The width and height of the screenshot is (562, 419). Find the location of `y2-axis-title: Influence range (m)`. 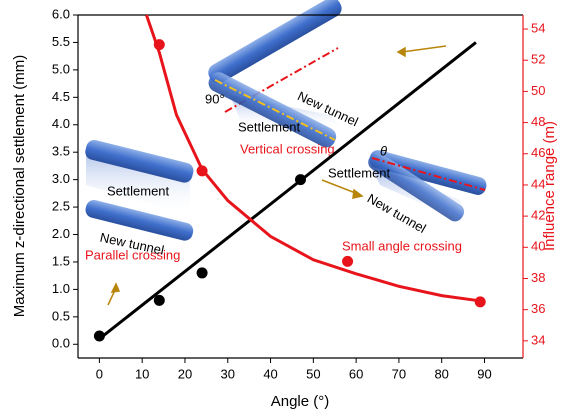

y2-axis-title: Influence range (m) is located at coordinates (549, 186).